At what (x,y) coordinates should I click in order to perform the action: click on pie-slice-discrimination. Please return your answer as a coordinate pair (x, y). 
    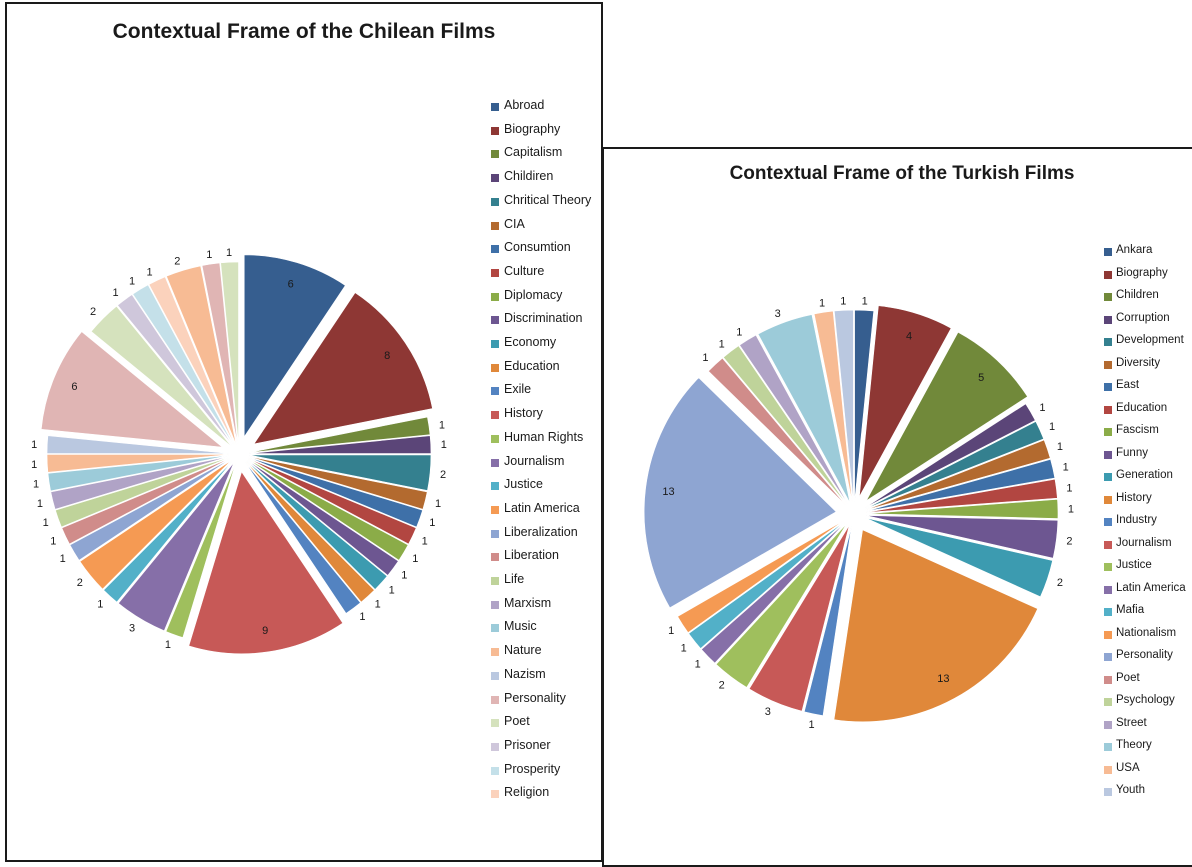
    Looking at the image, I should click on (322, 517).